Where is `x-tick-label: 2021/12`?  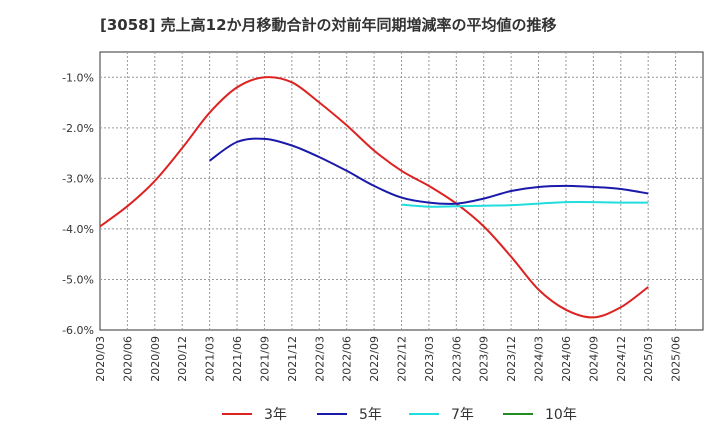 x-tick-label: 2021/12 is located at coordinates (292, 359).